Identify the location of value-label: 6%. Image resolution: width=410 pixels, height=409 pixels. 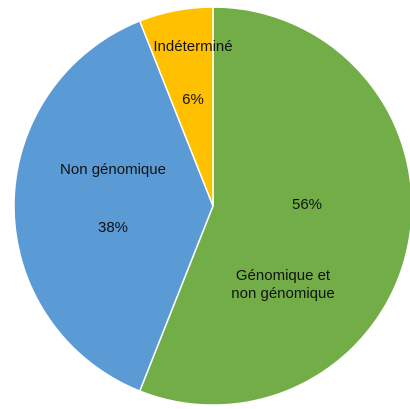
(193, 99).